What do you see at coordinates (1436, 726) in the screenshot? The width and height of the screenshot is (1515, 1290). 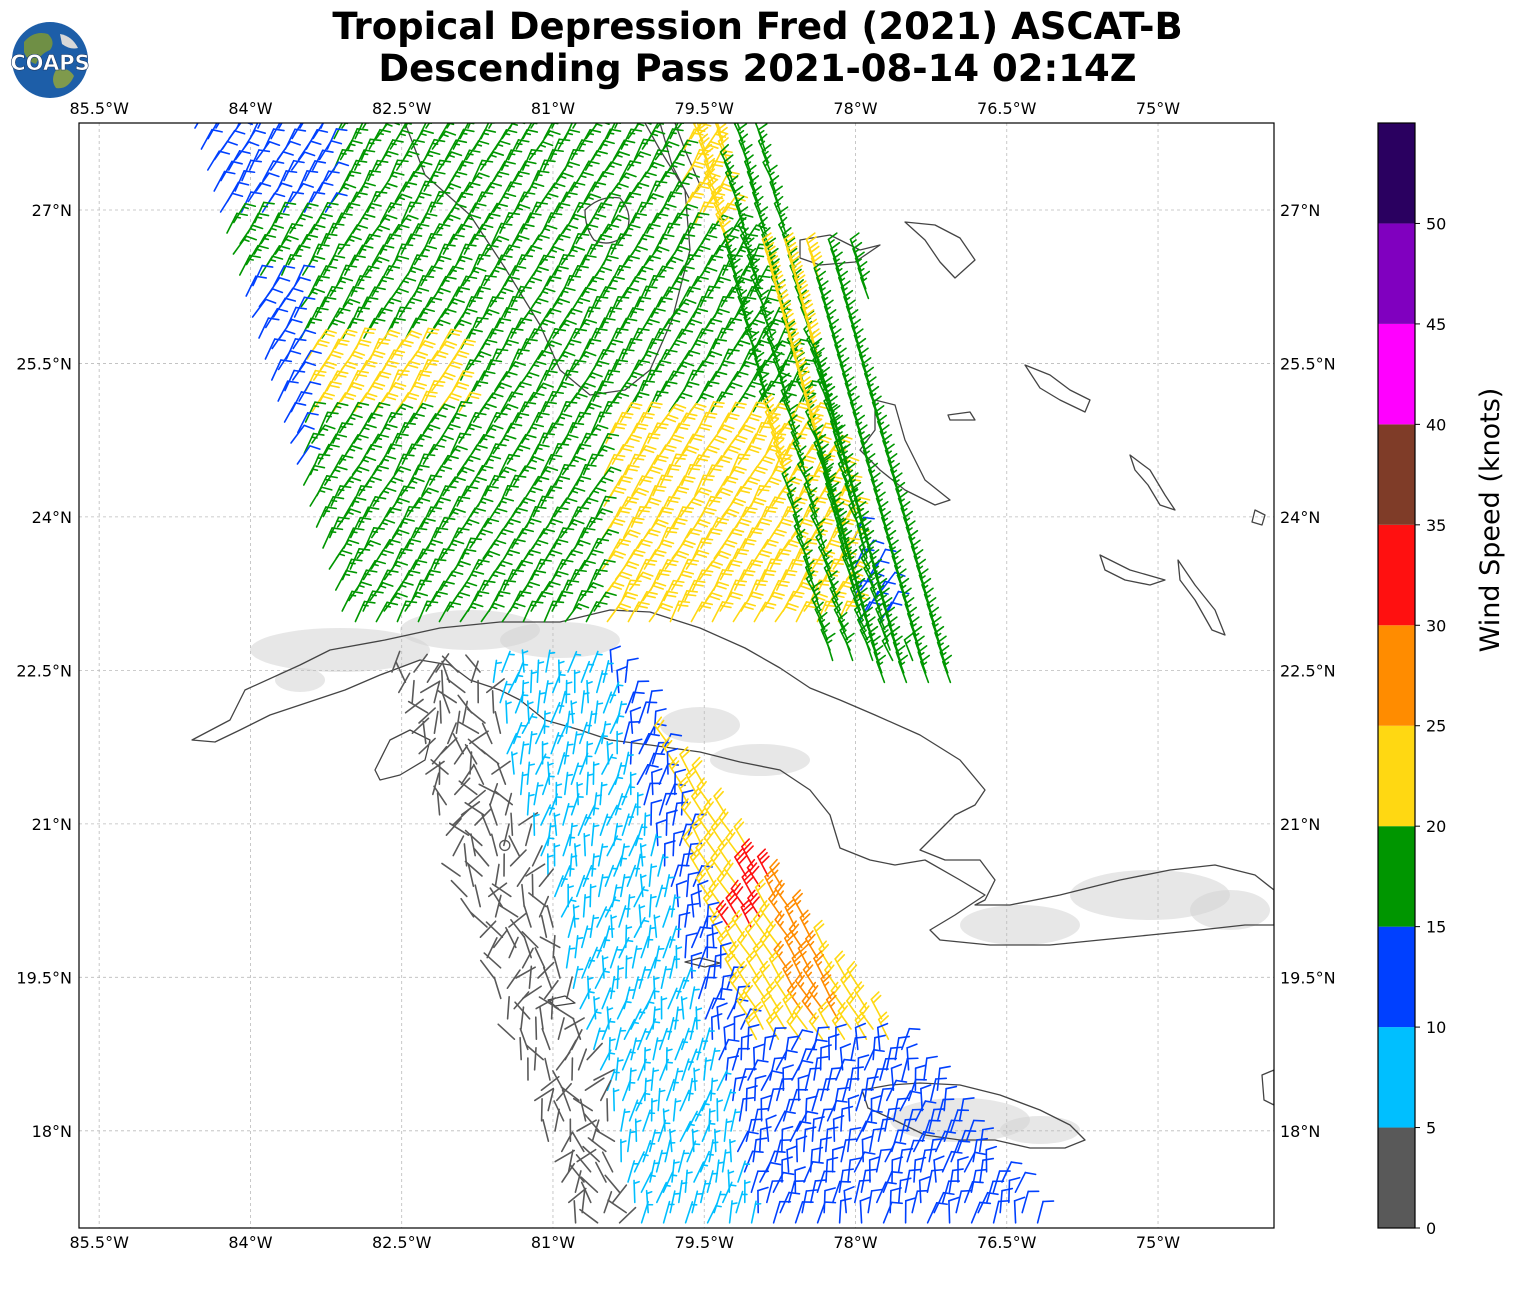 I see `colorbar-tick-label: 25` at bounding box center [1436, 726].